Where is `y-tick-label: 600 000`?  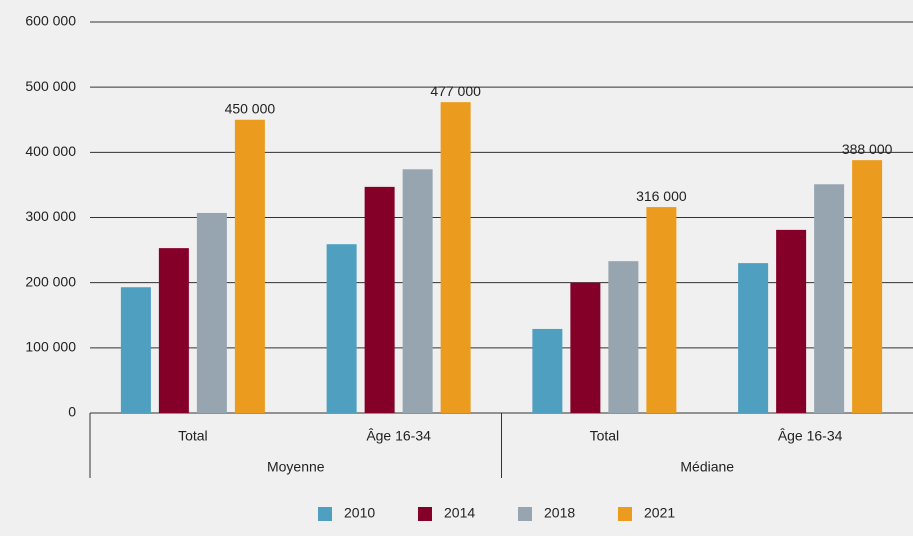 y-tick-label: 600 000 is located at coordinates (50, 21).